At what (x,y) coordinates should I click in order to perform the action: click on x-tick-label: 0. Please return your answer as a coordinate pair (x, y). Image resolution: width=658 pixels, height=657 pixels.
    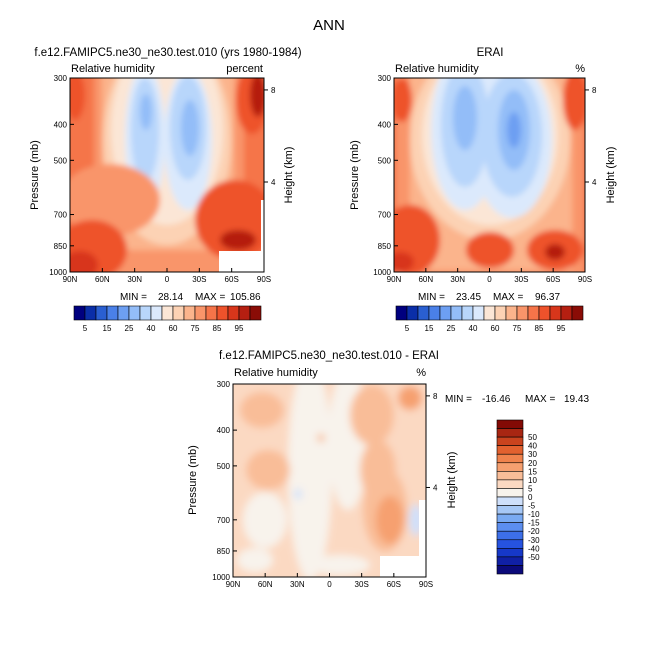
    Looking at the image, I should click on (489, 279).